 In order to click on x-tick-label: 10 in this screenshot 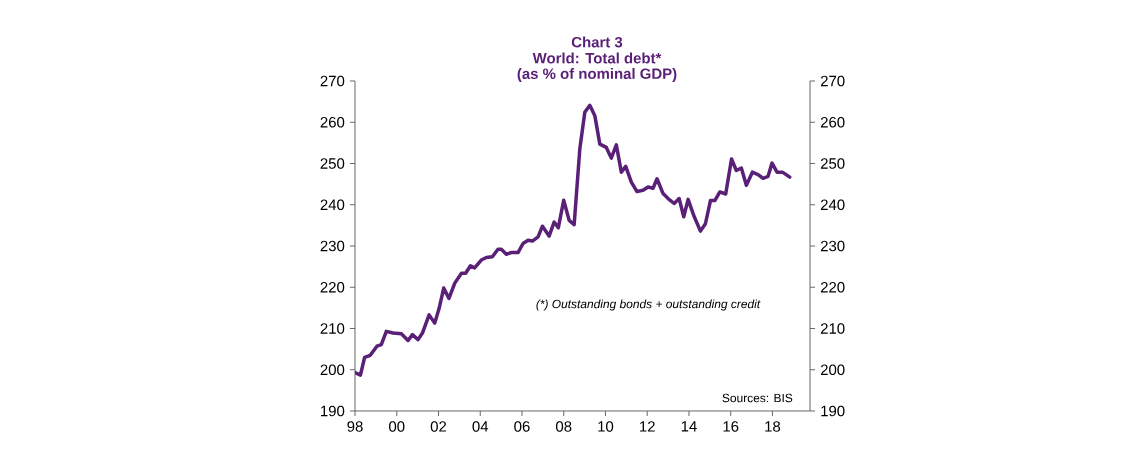, I will do `click(606, 426)`.